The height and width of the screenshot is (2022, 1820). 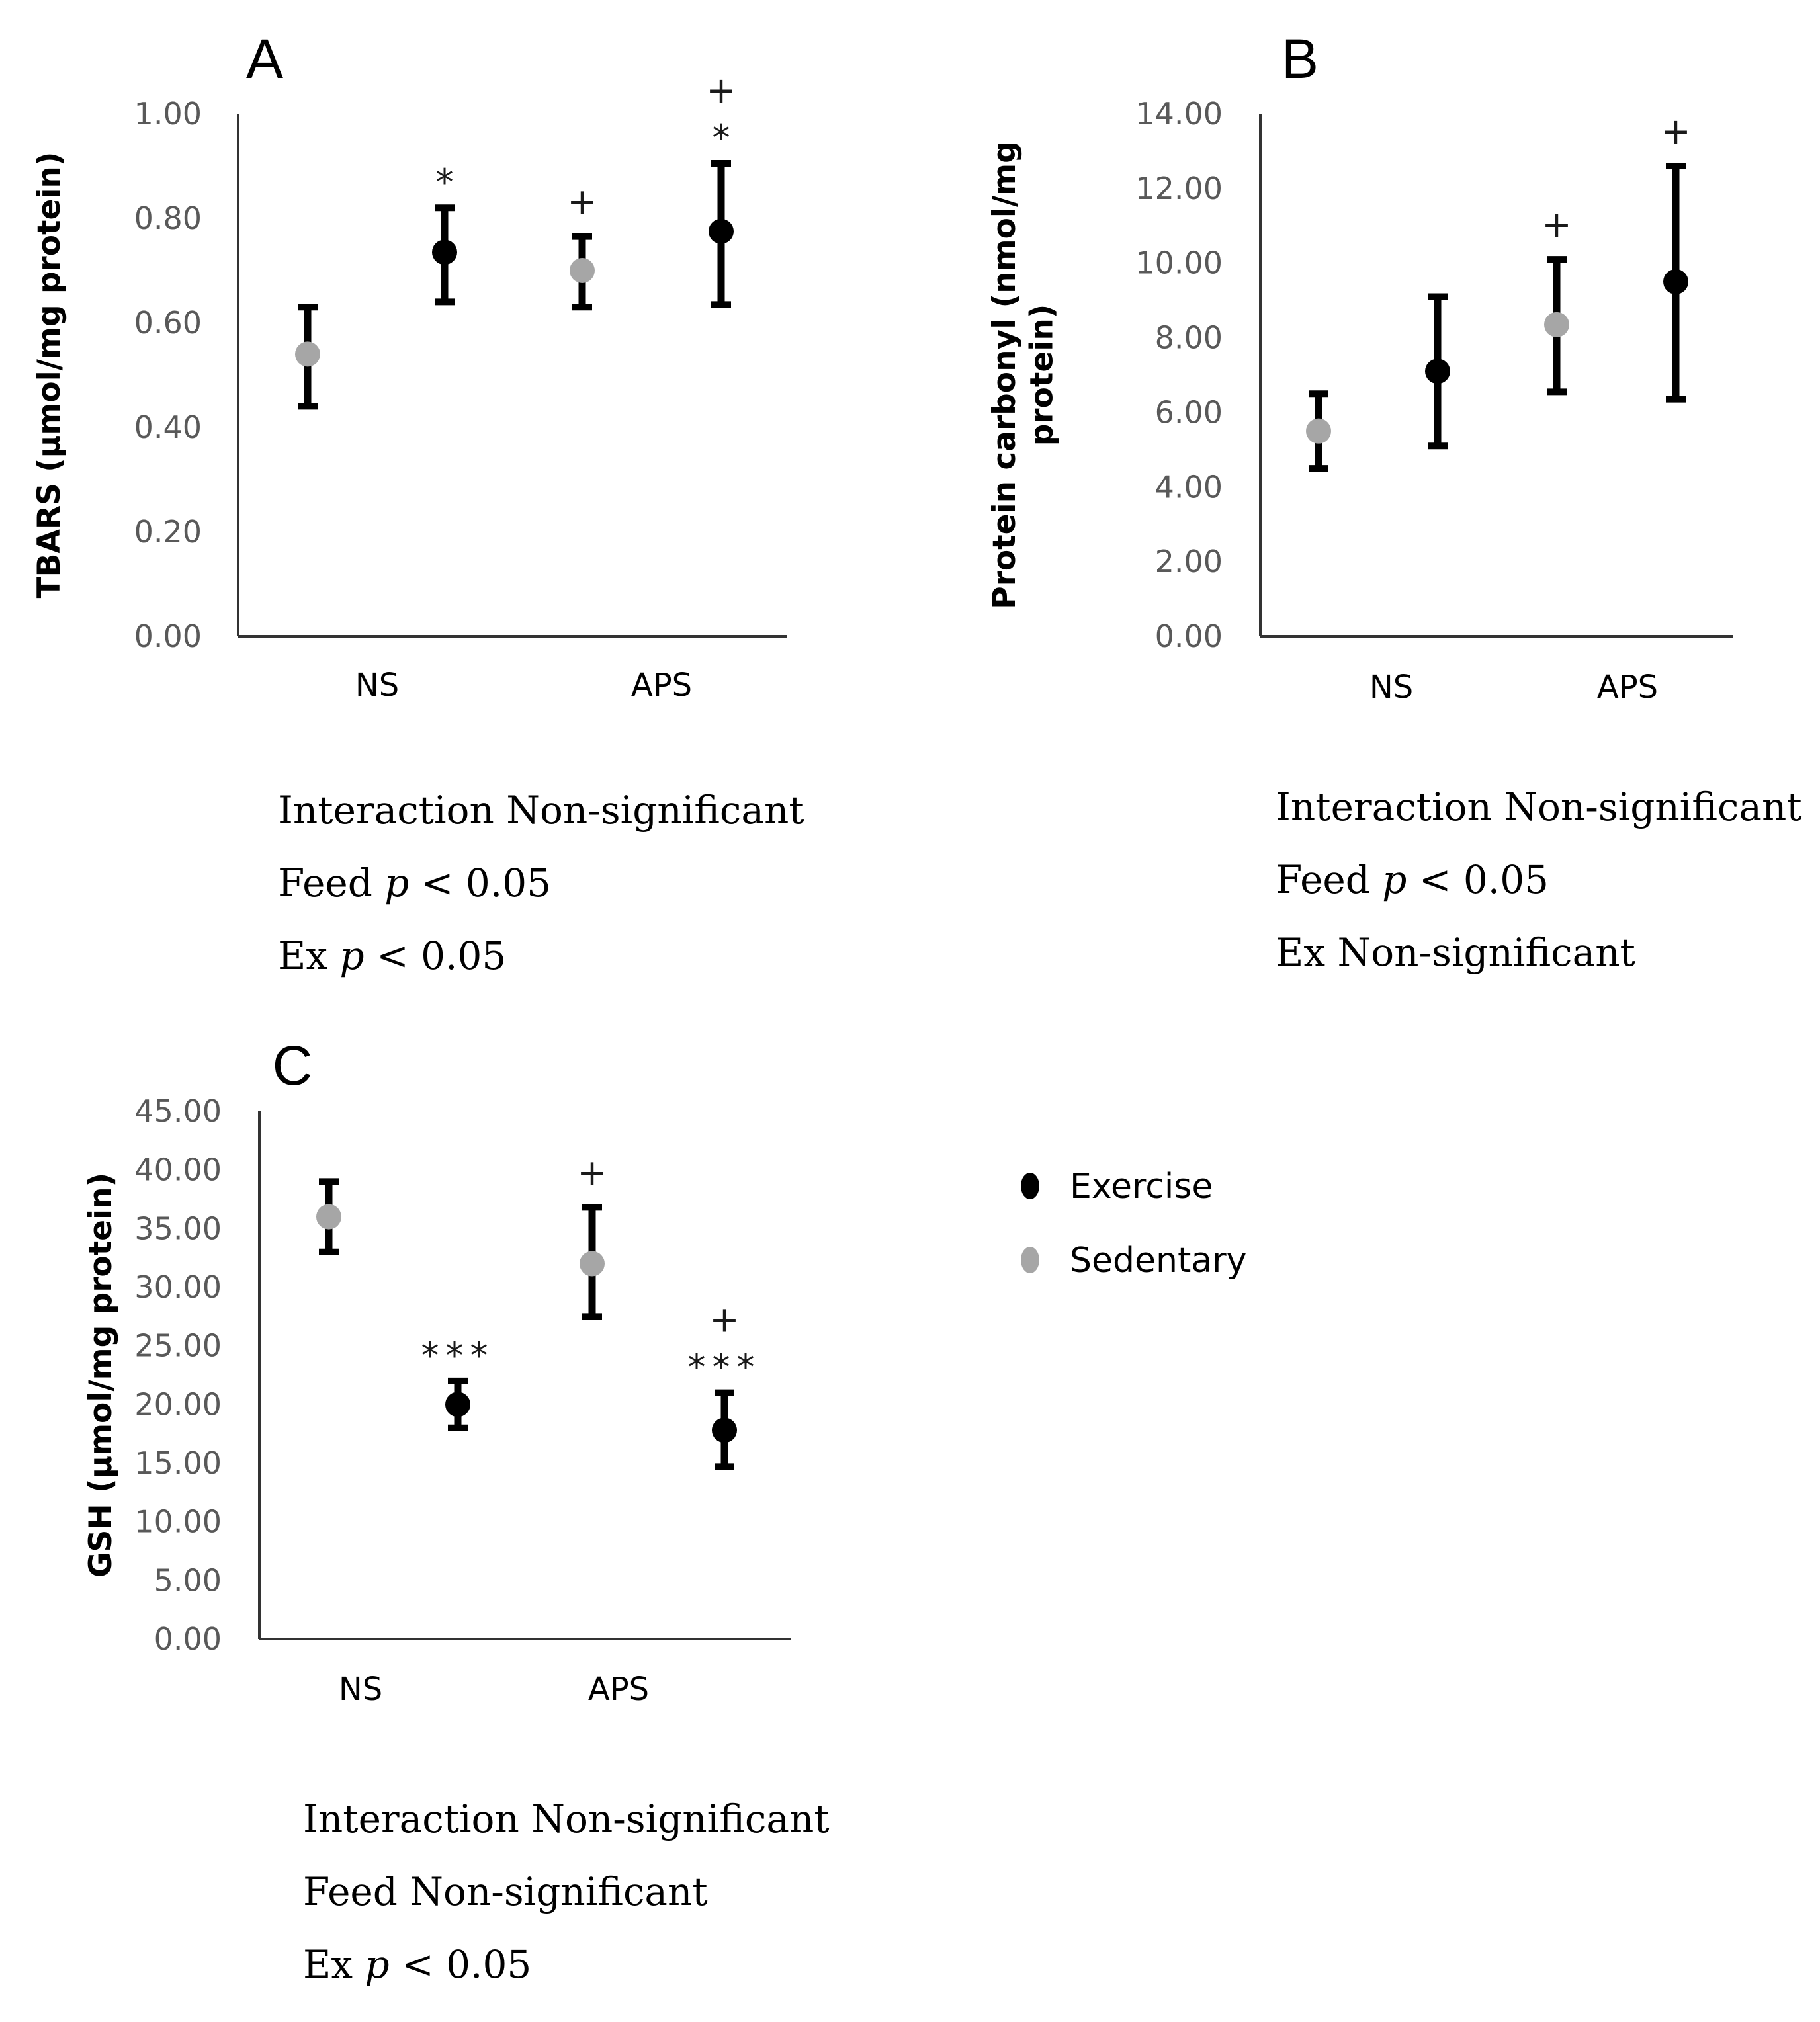 I want to click on y-tick-label: 20.00, so click(x=178, y=1404).